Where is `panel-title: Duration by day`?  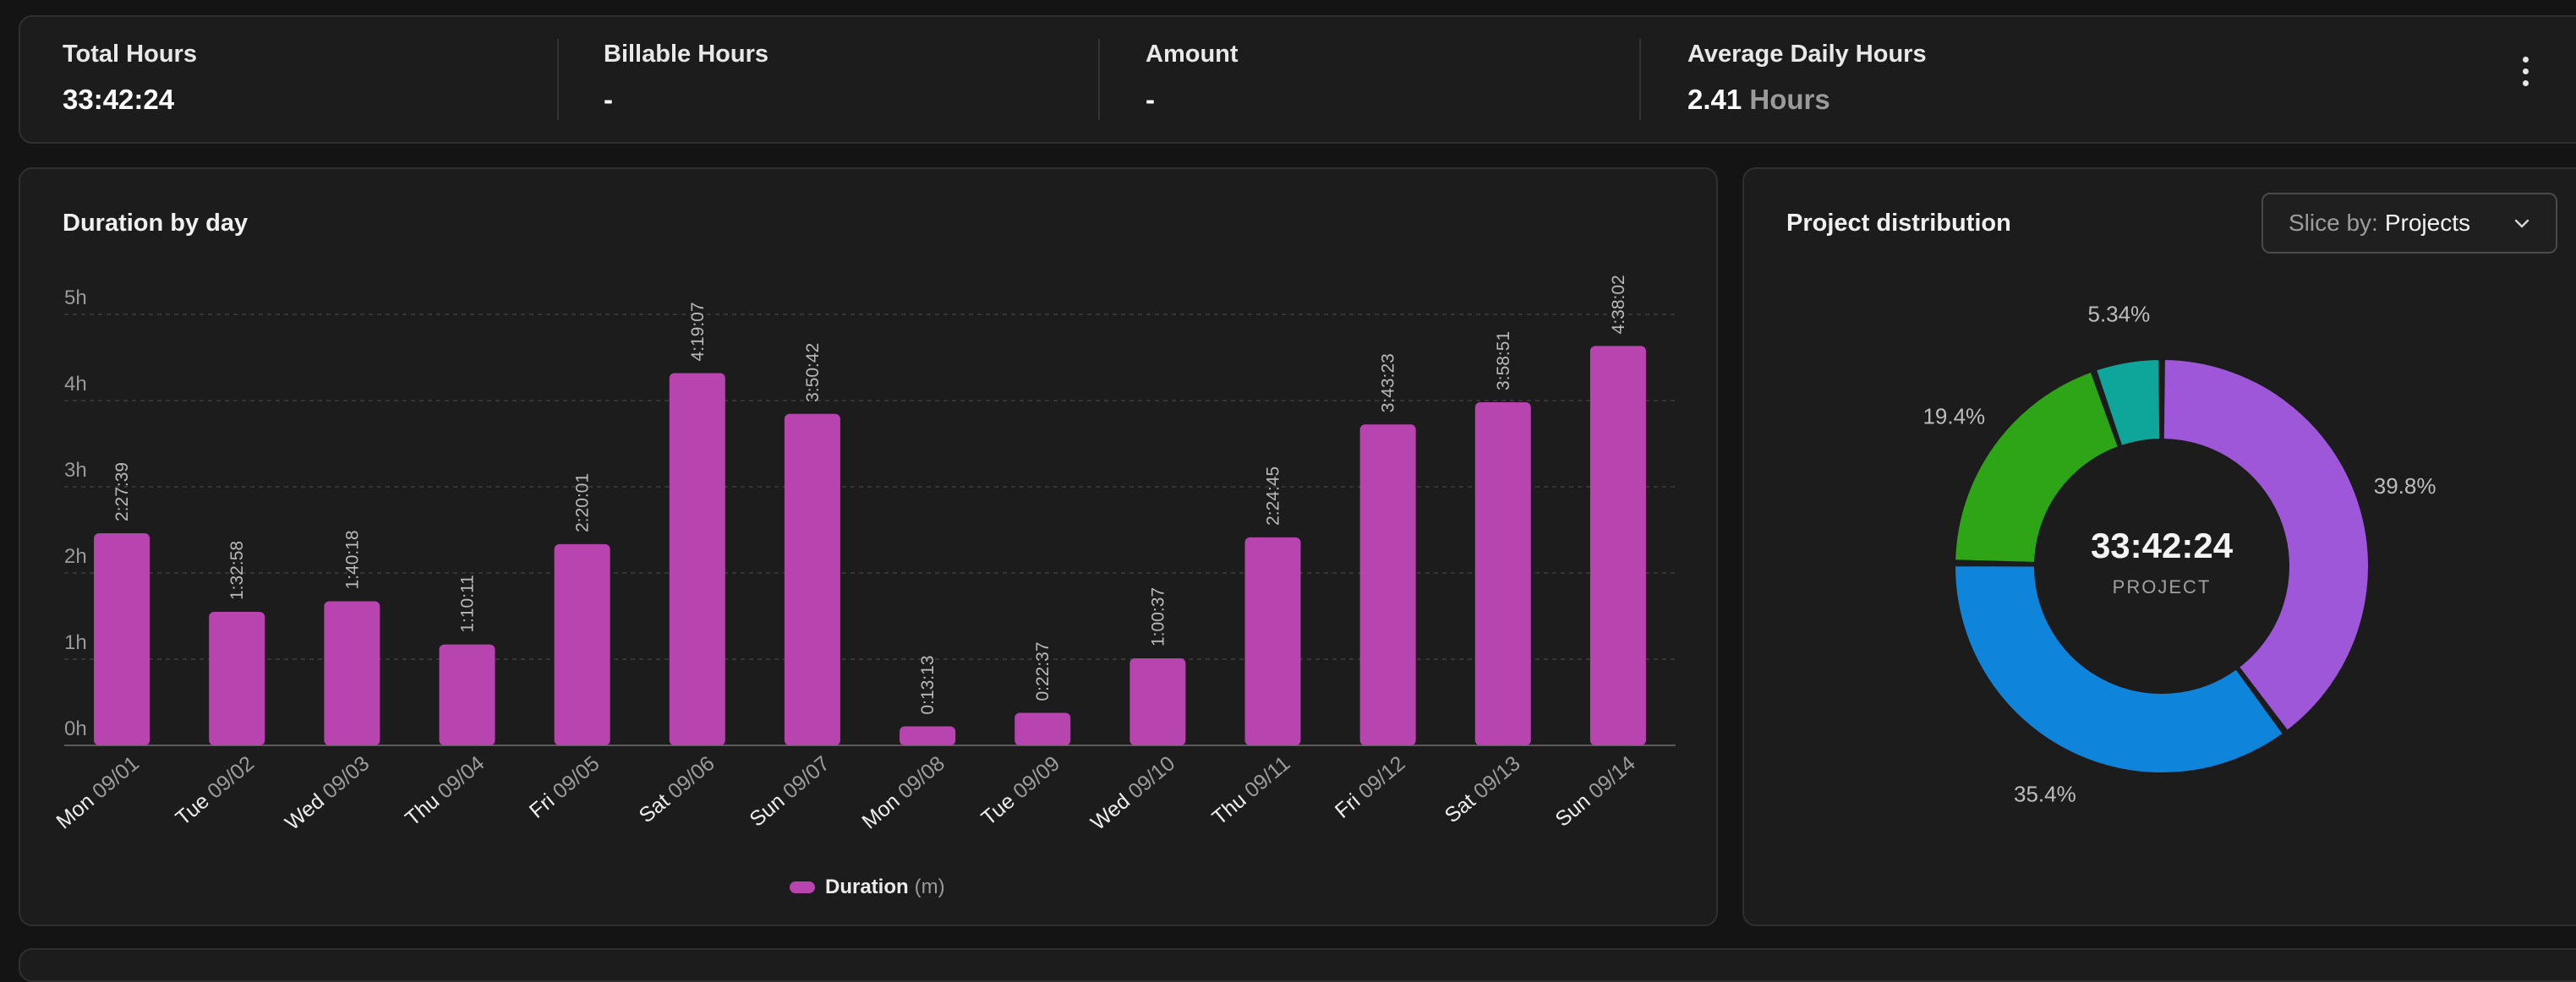 panel-title: Duration by day is located at coordinates (156, 224).